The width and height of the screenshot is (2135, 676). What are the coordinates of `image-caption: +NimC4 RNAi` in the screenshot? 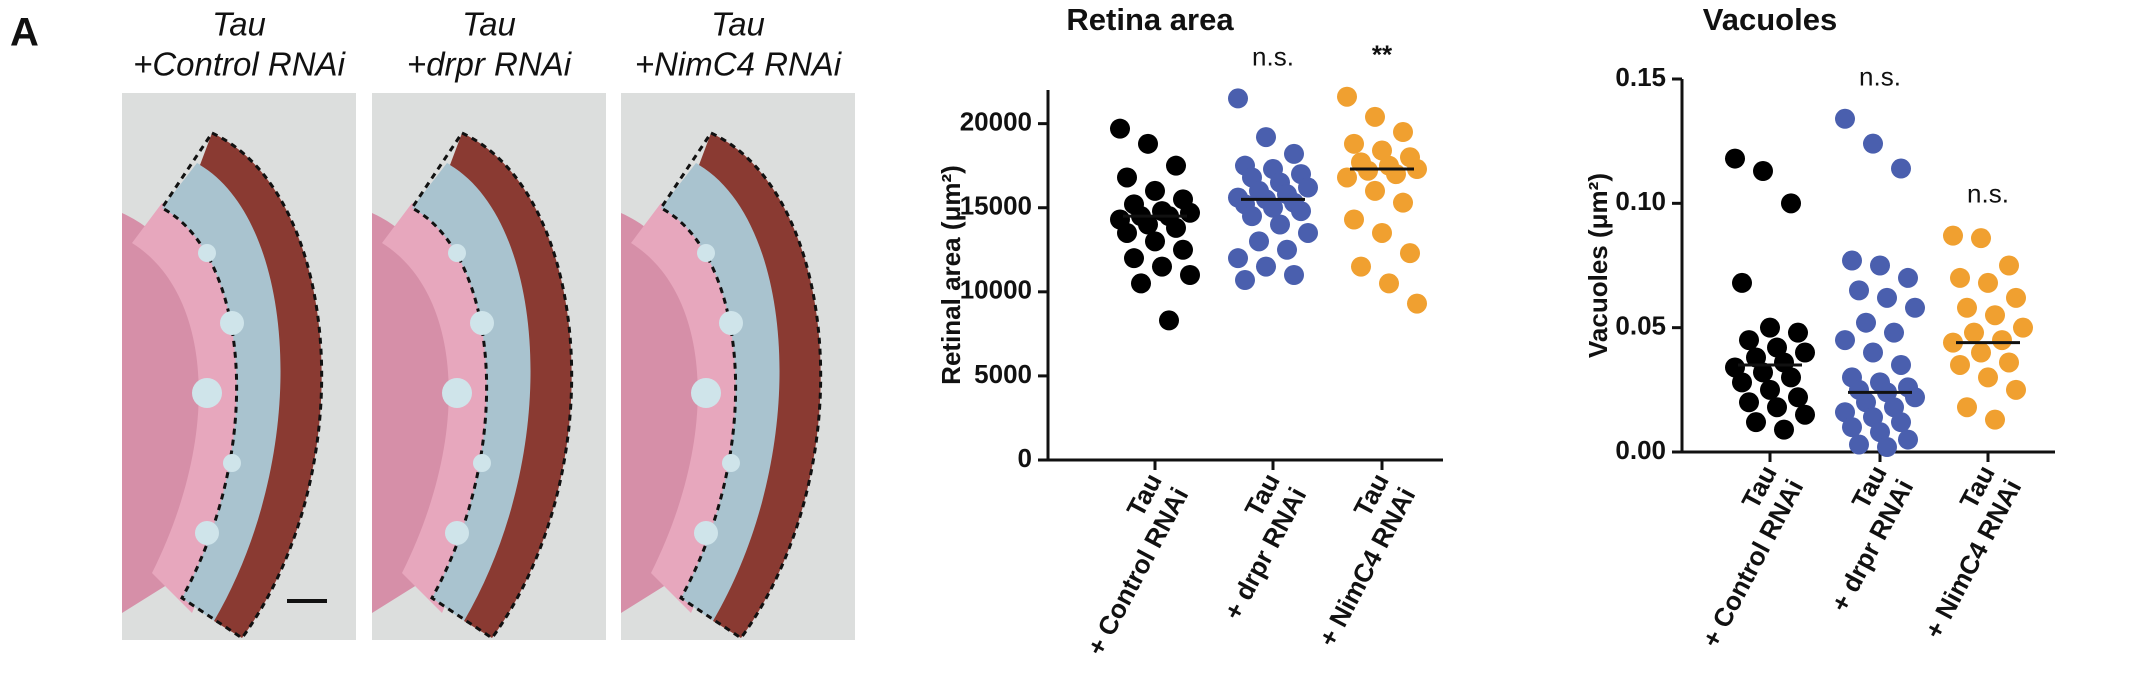 It's located at (739, 64).